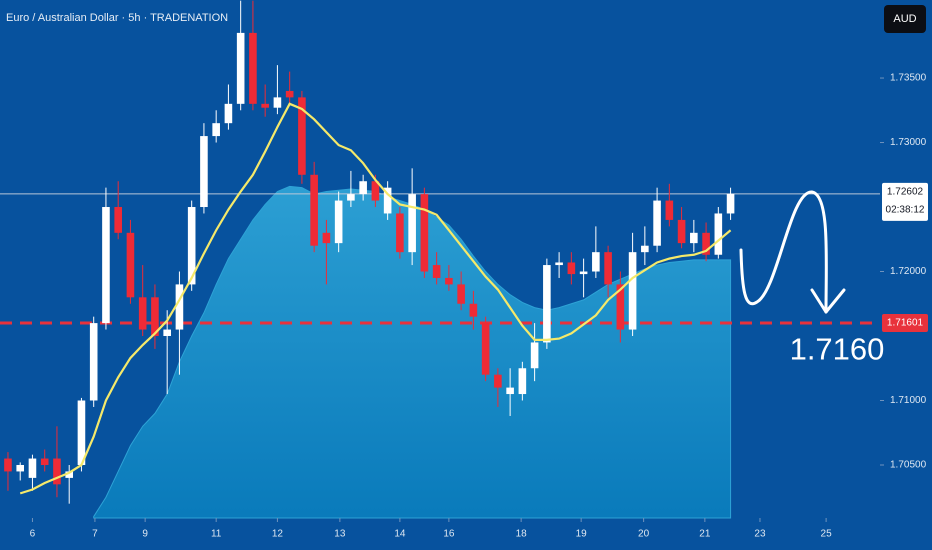  Describe the element at coordinates (905, 201) in the screenshot. I see `current-price-box` at that location.